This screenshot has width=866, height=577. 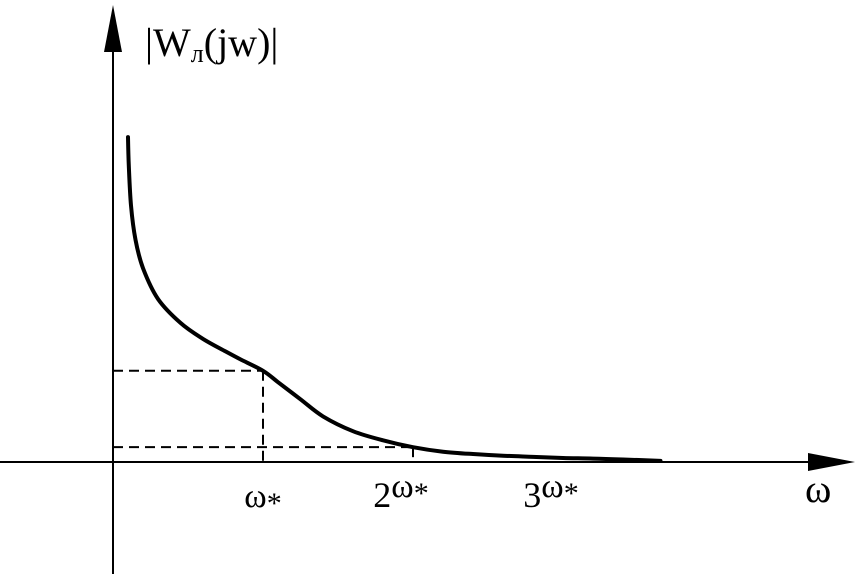 I want to click on x-tick-label-1: ω*, so click(x=262, y=499).